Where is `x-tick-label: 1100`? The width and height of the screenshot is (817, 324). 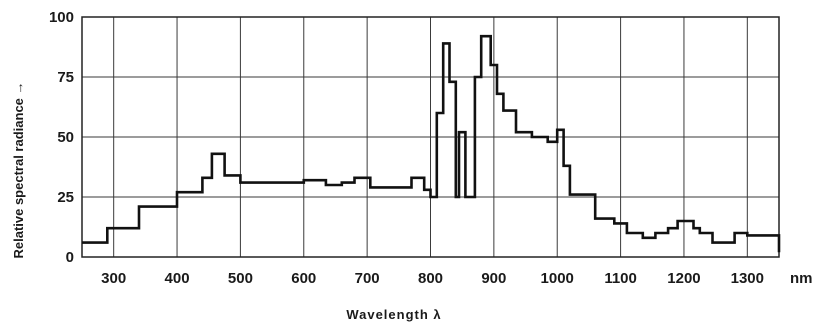 x-tick-label: 1100 is located at coordinates (620, 278).